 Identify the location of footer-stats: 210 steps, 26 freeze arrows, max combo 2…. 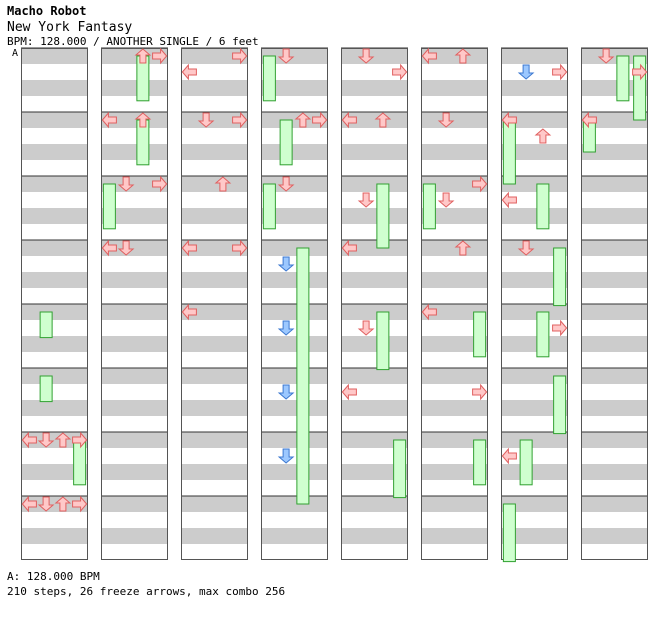
(146, 591).